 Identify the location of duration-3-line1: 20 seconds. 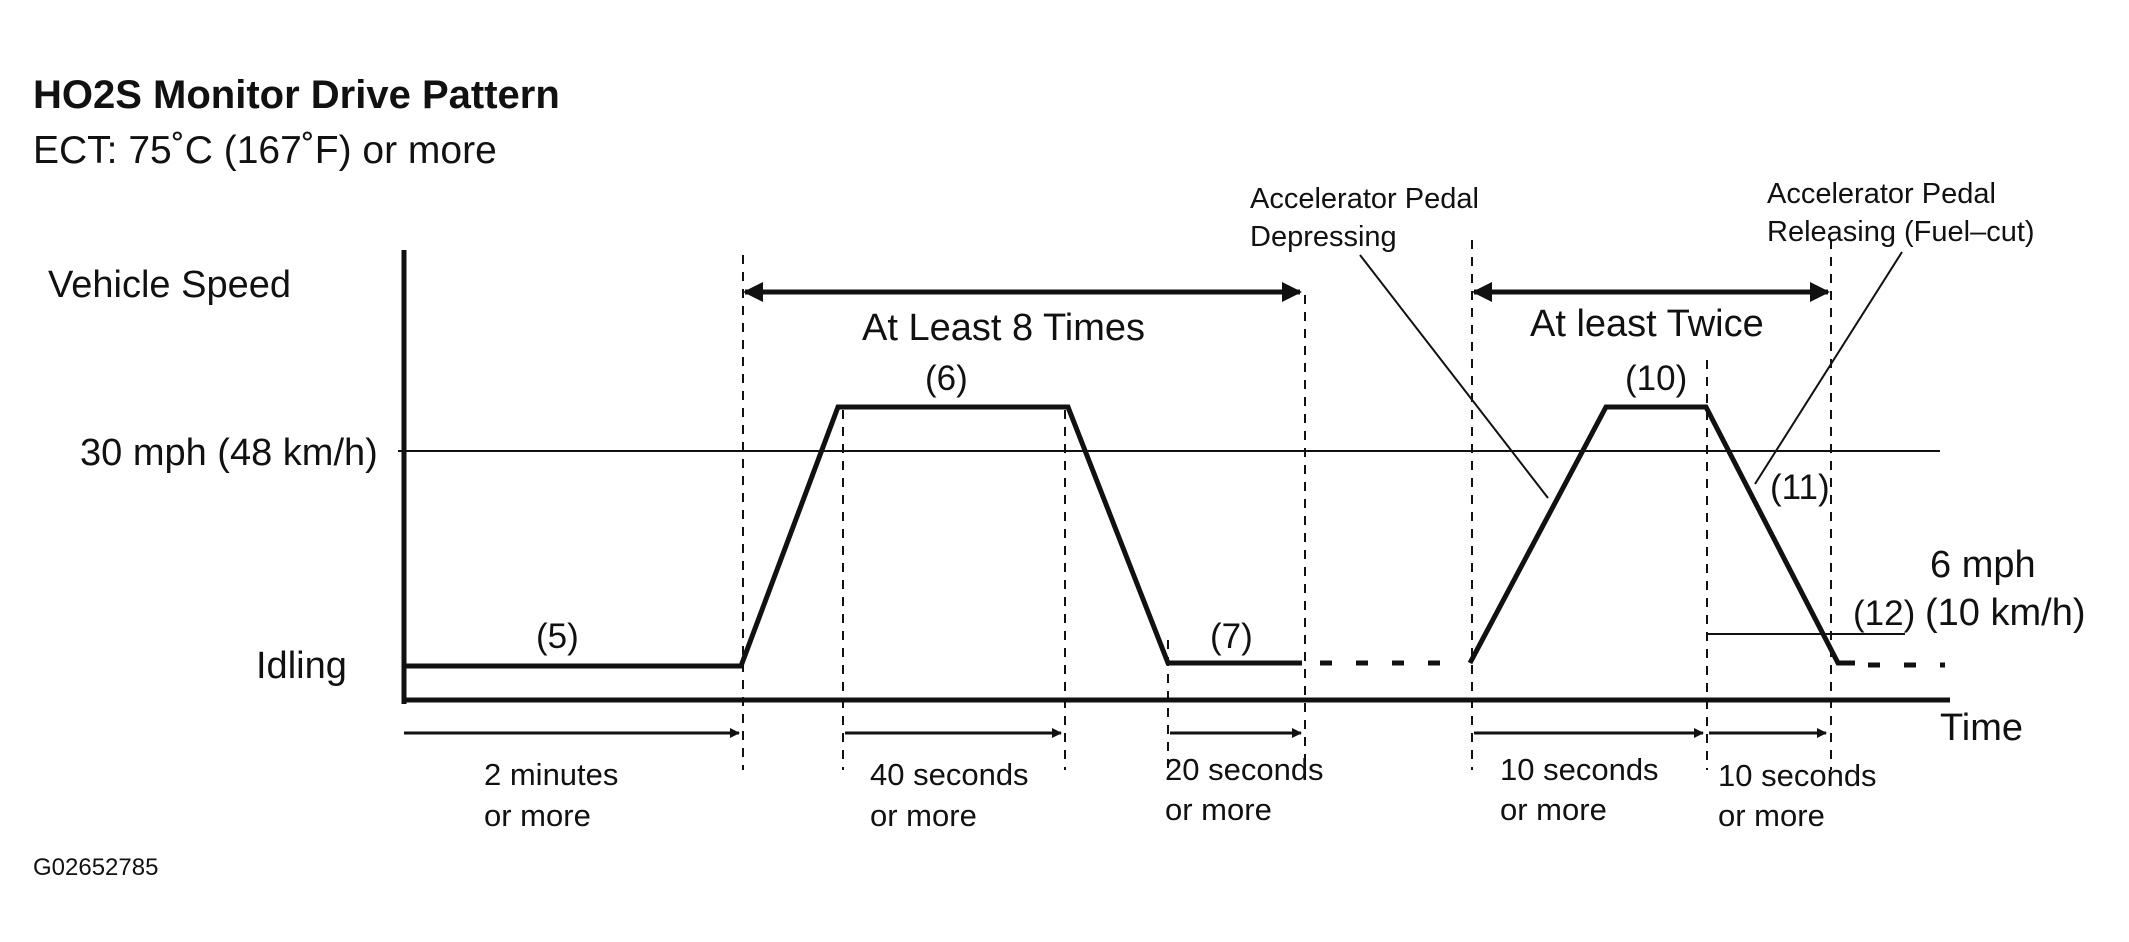
(1244, 769).